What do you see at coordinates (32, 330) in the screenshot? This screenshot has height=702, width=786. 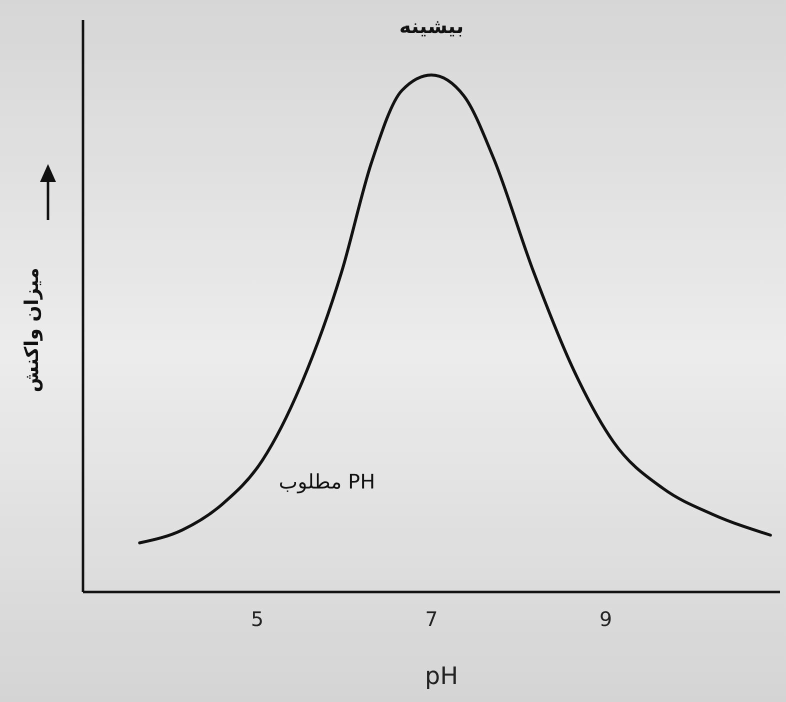 I see `y-axis-title: میزان واکنش` at bounding box center [32, 330].